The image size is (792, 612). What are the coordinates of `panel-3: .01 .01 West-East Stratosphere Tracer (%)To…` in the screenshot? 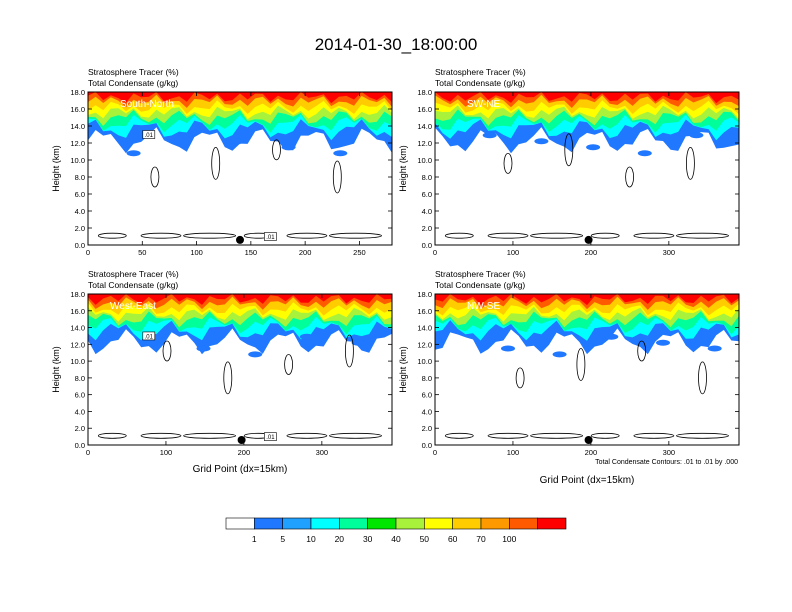 It's located at (222, 372).